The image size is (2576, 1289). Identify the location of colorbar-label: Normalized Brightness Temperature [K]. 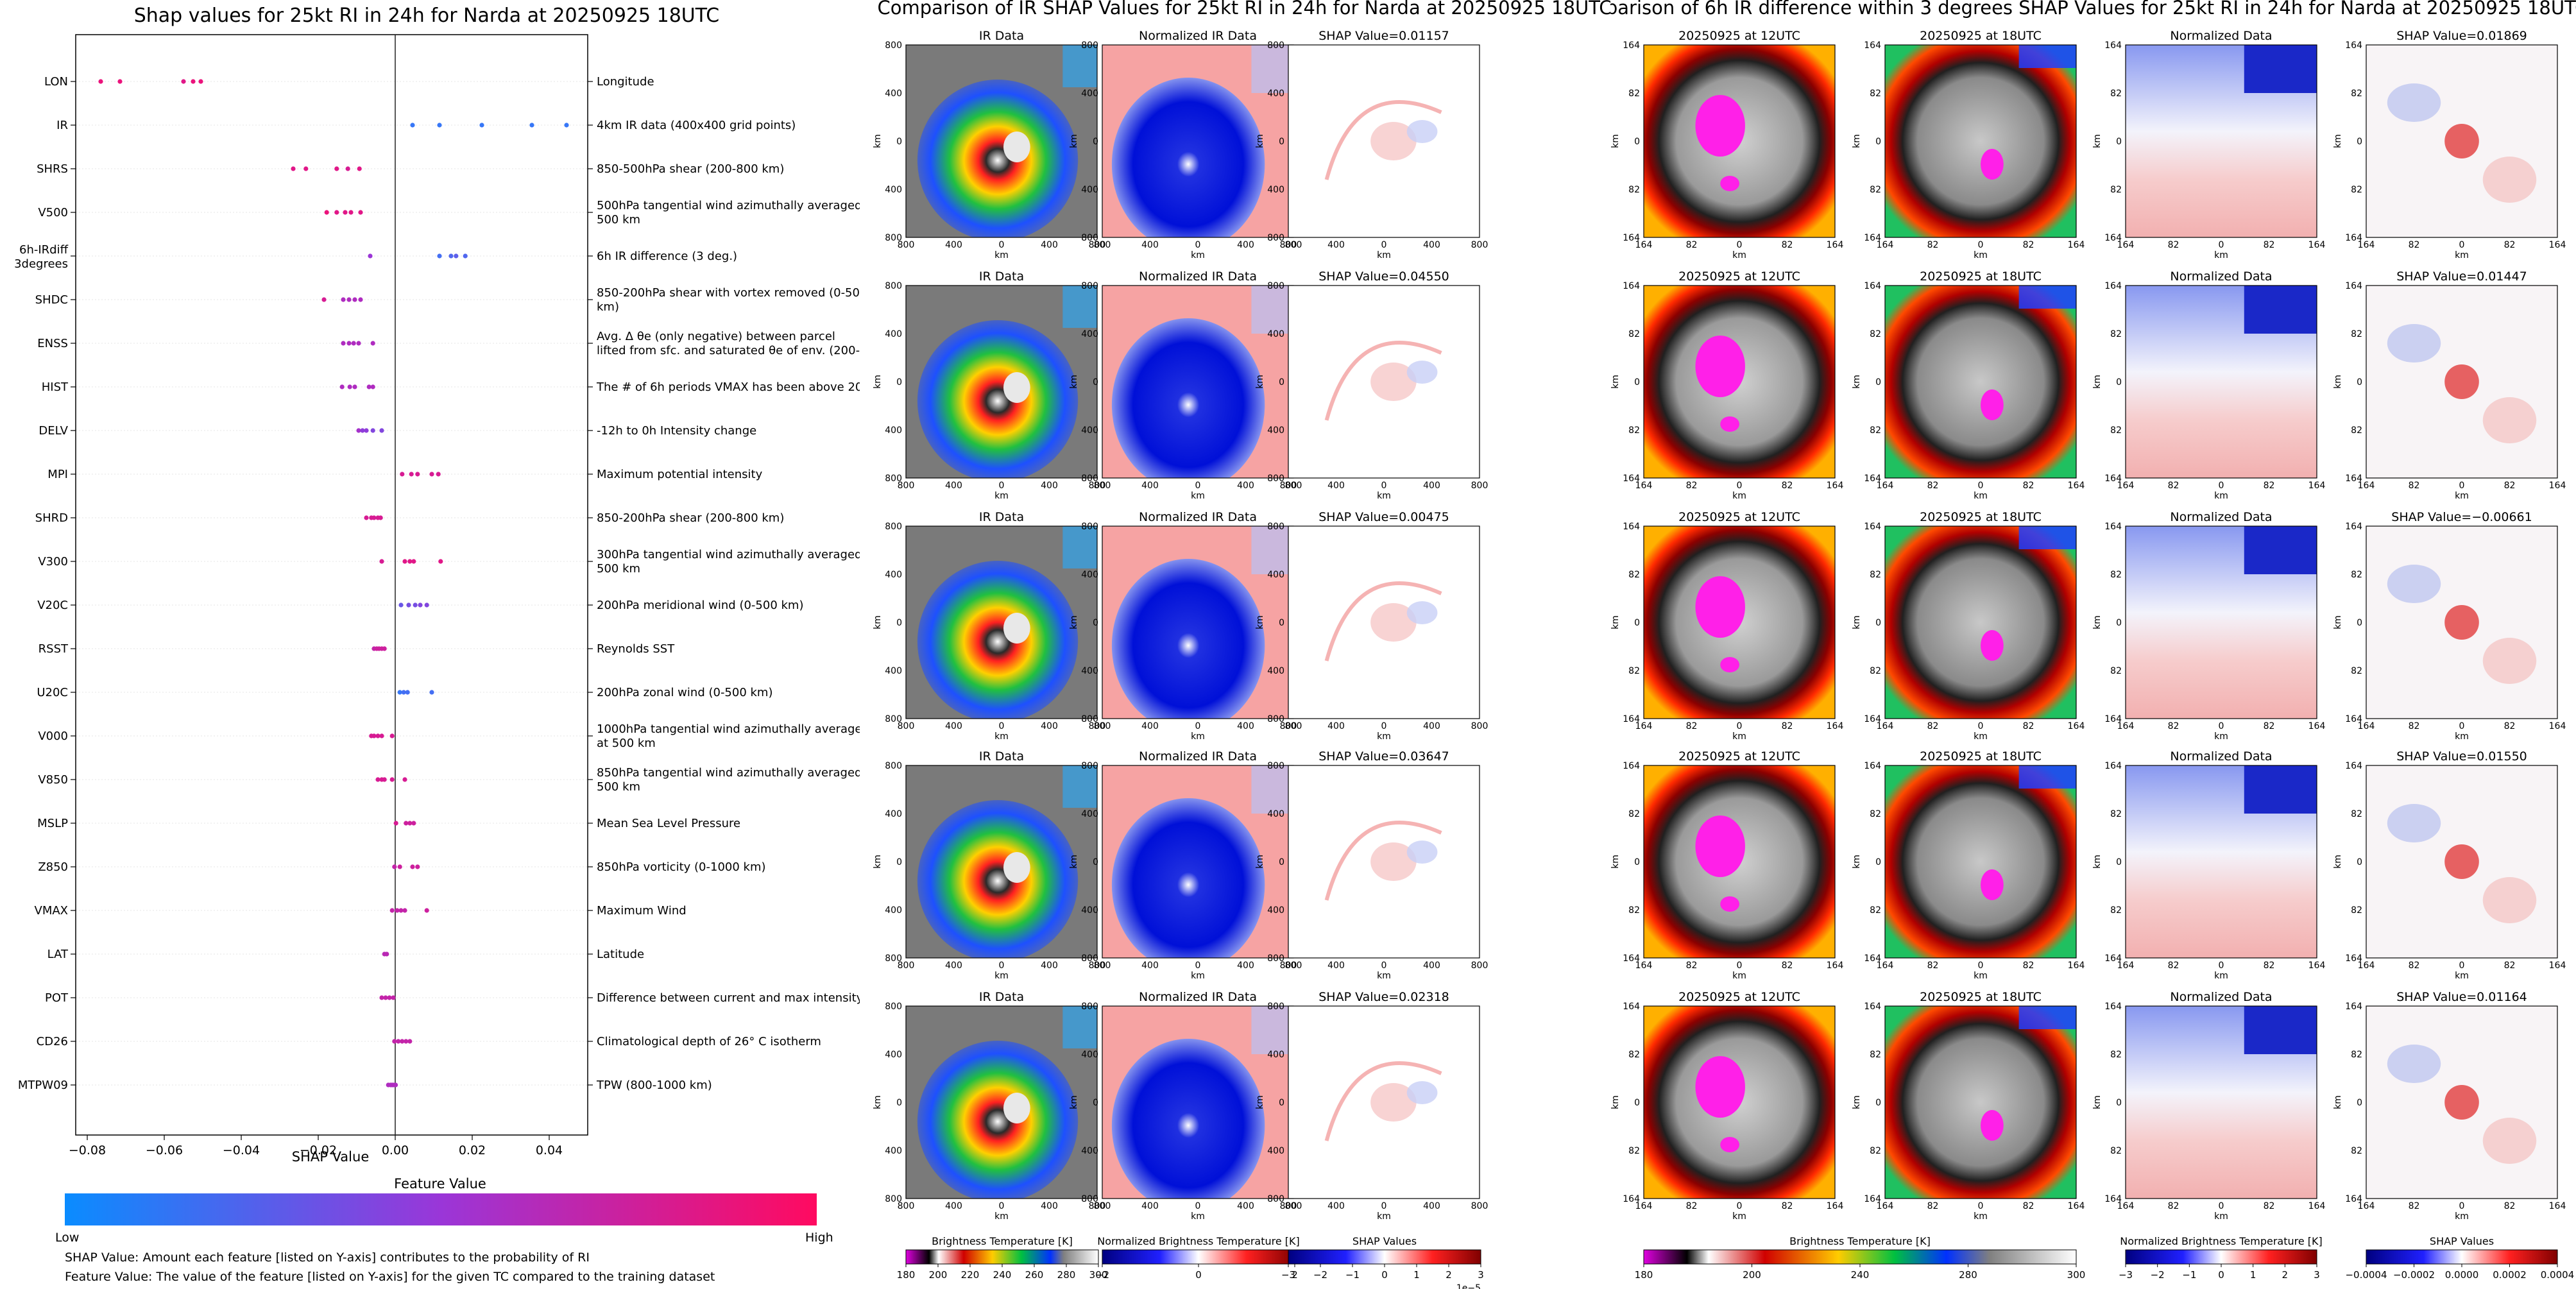
(2221, 1241).